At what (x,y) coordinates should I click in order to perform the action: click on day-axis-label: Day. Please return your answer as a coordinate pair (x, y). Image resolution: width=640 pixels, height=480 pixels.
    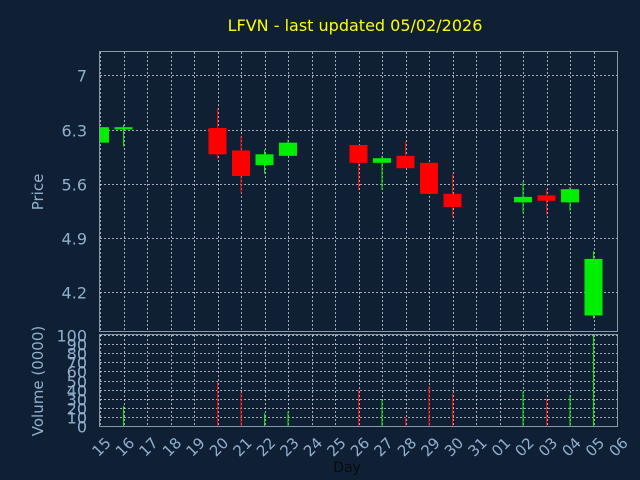
    Looking at the image, I should click on (347, 468).